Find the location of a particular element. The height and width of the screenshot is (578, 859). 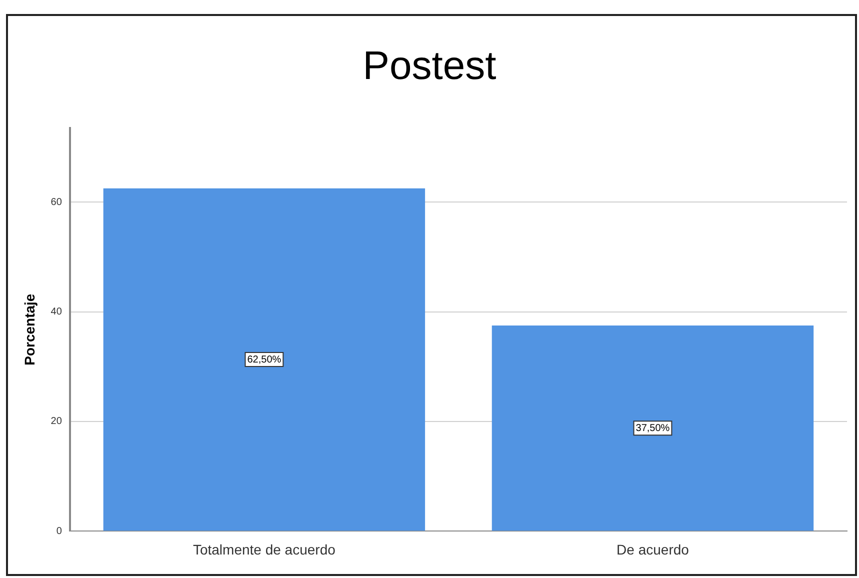

y-tick-label: 60 is located at coordinates (56, 202).